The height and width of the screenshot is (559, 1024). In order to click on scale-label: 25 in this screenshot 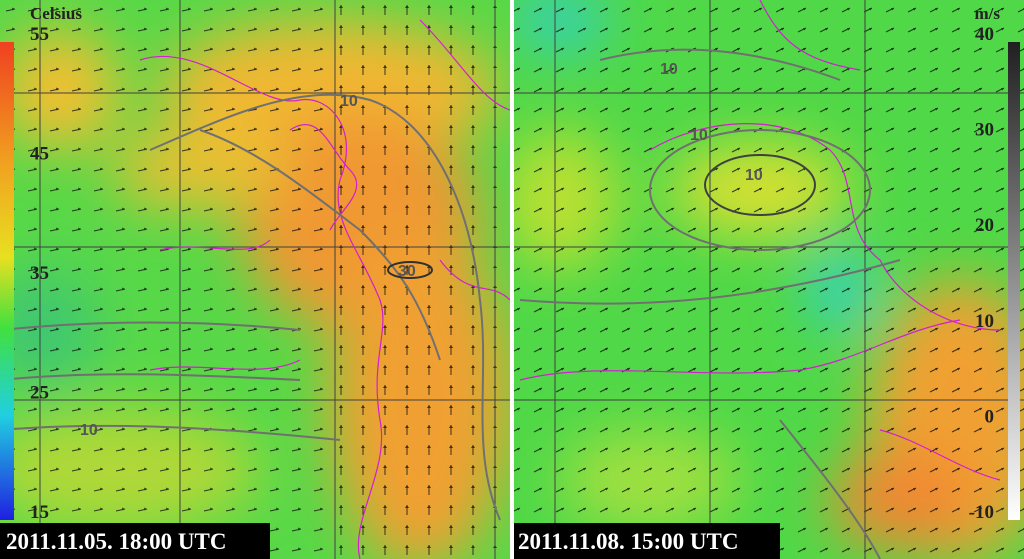, I will do `click(39, 393)`.